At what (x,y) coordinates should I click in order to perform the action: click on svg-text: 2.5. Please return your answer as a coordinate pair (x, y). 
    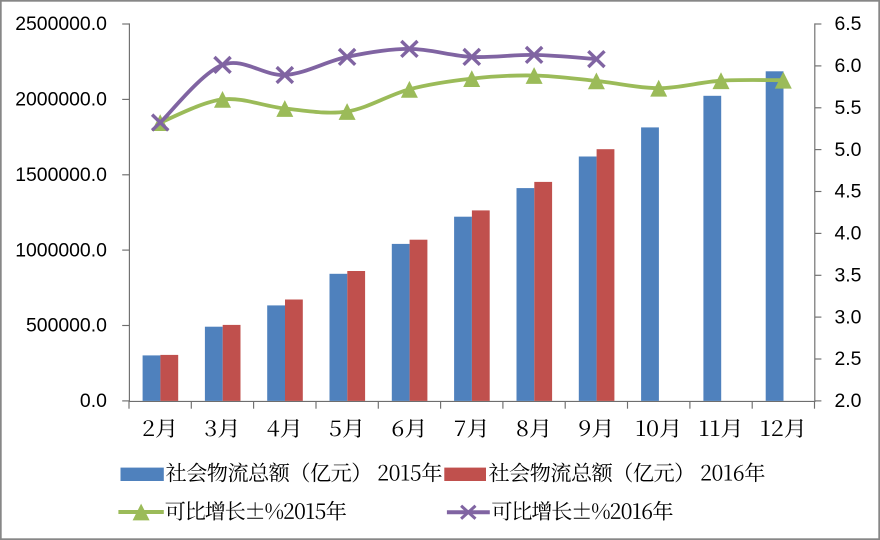
    Looking at the image, I should click on (848, 359).